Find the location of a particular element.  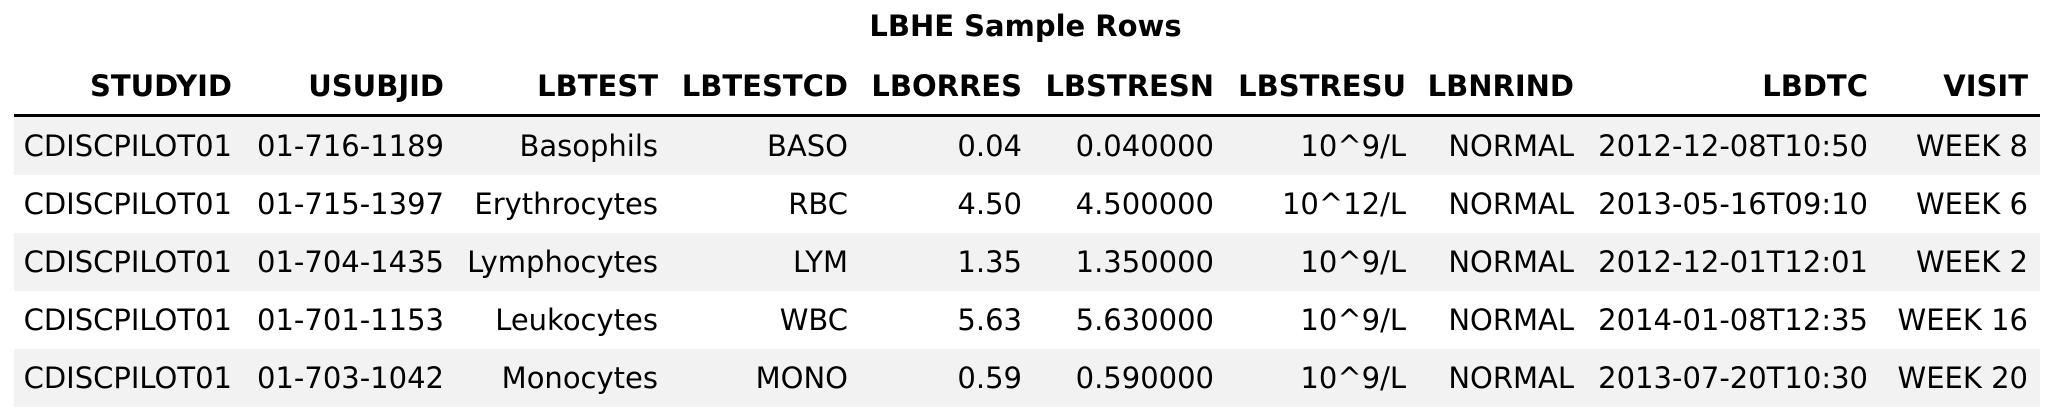

cell-lbtestcd: LYM is located at coordinates (765, 262).